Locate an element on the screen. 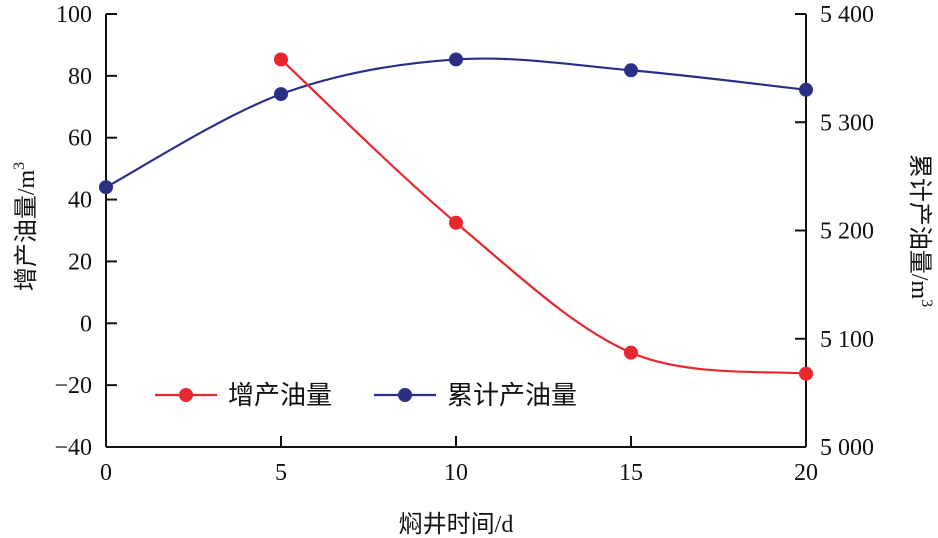  x-tick-label: 10 is located at coordinates (456, 473).